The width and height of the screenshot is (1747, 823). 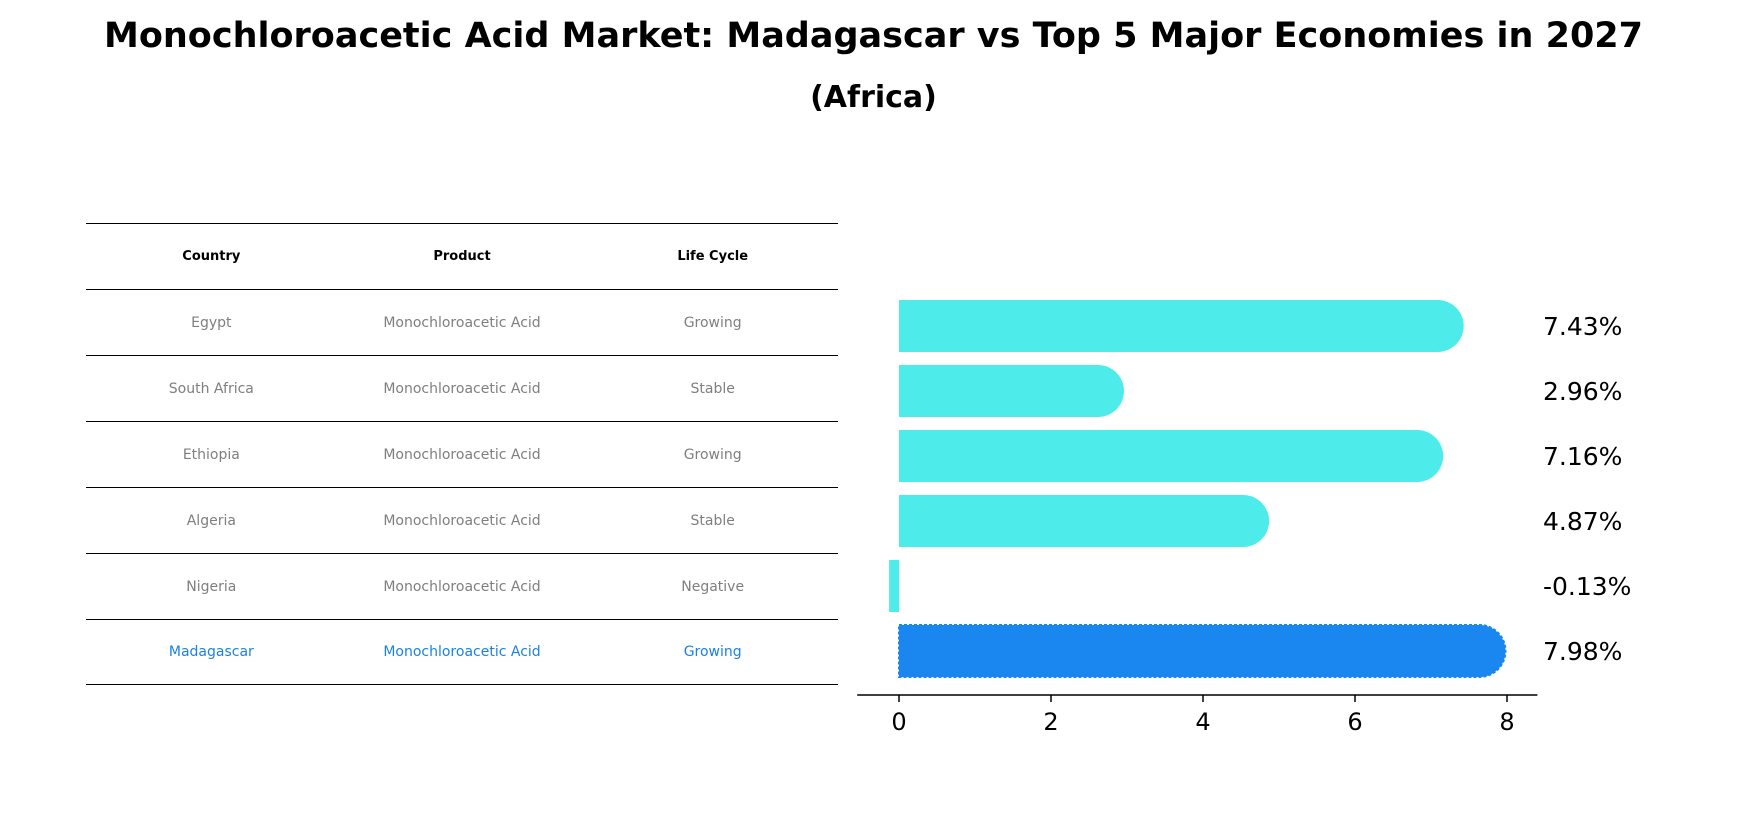 I want to click on cell-country: South Africa, so click(x=211, y=388).